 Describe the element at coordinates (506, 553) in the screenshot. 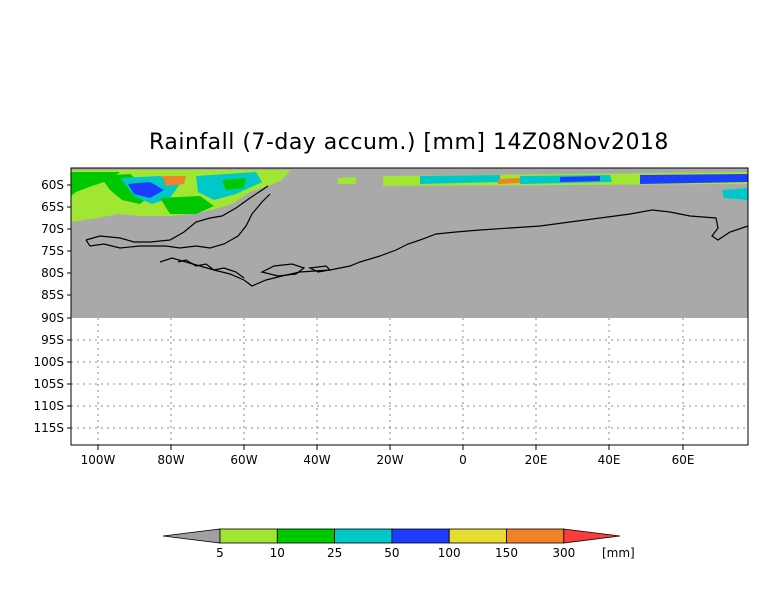

I see `colorbar-threshold-label: 150` at that location.